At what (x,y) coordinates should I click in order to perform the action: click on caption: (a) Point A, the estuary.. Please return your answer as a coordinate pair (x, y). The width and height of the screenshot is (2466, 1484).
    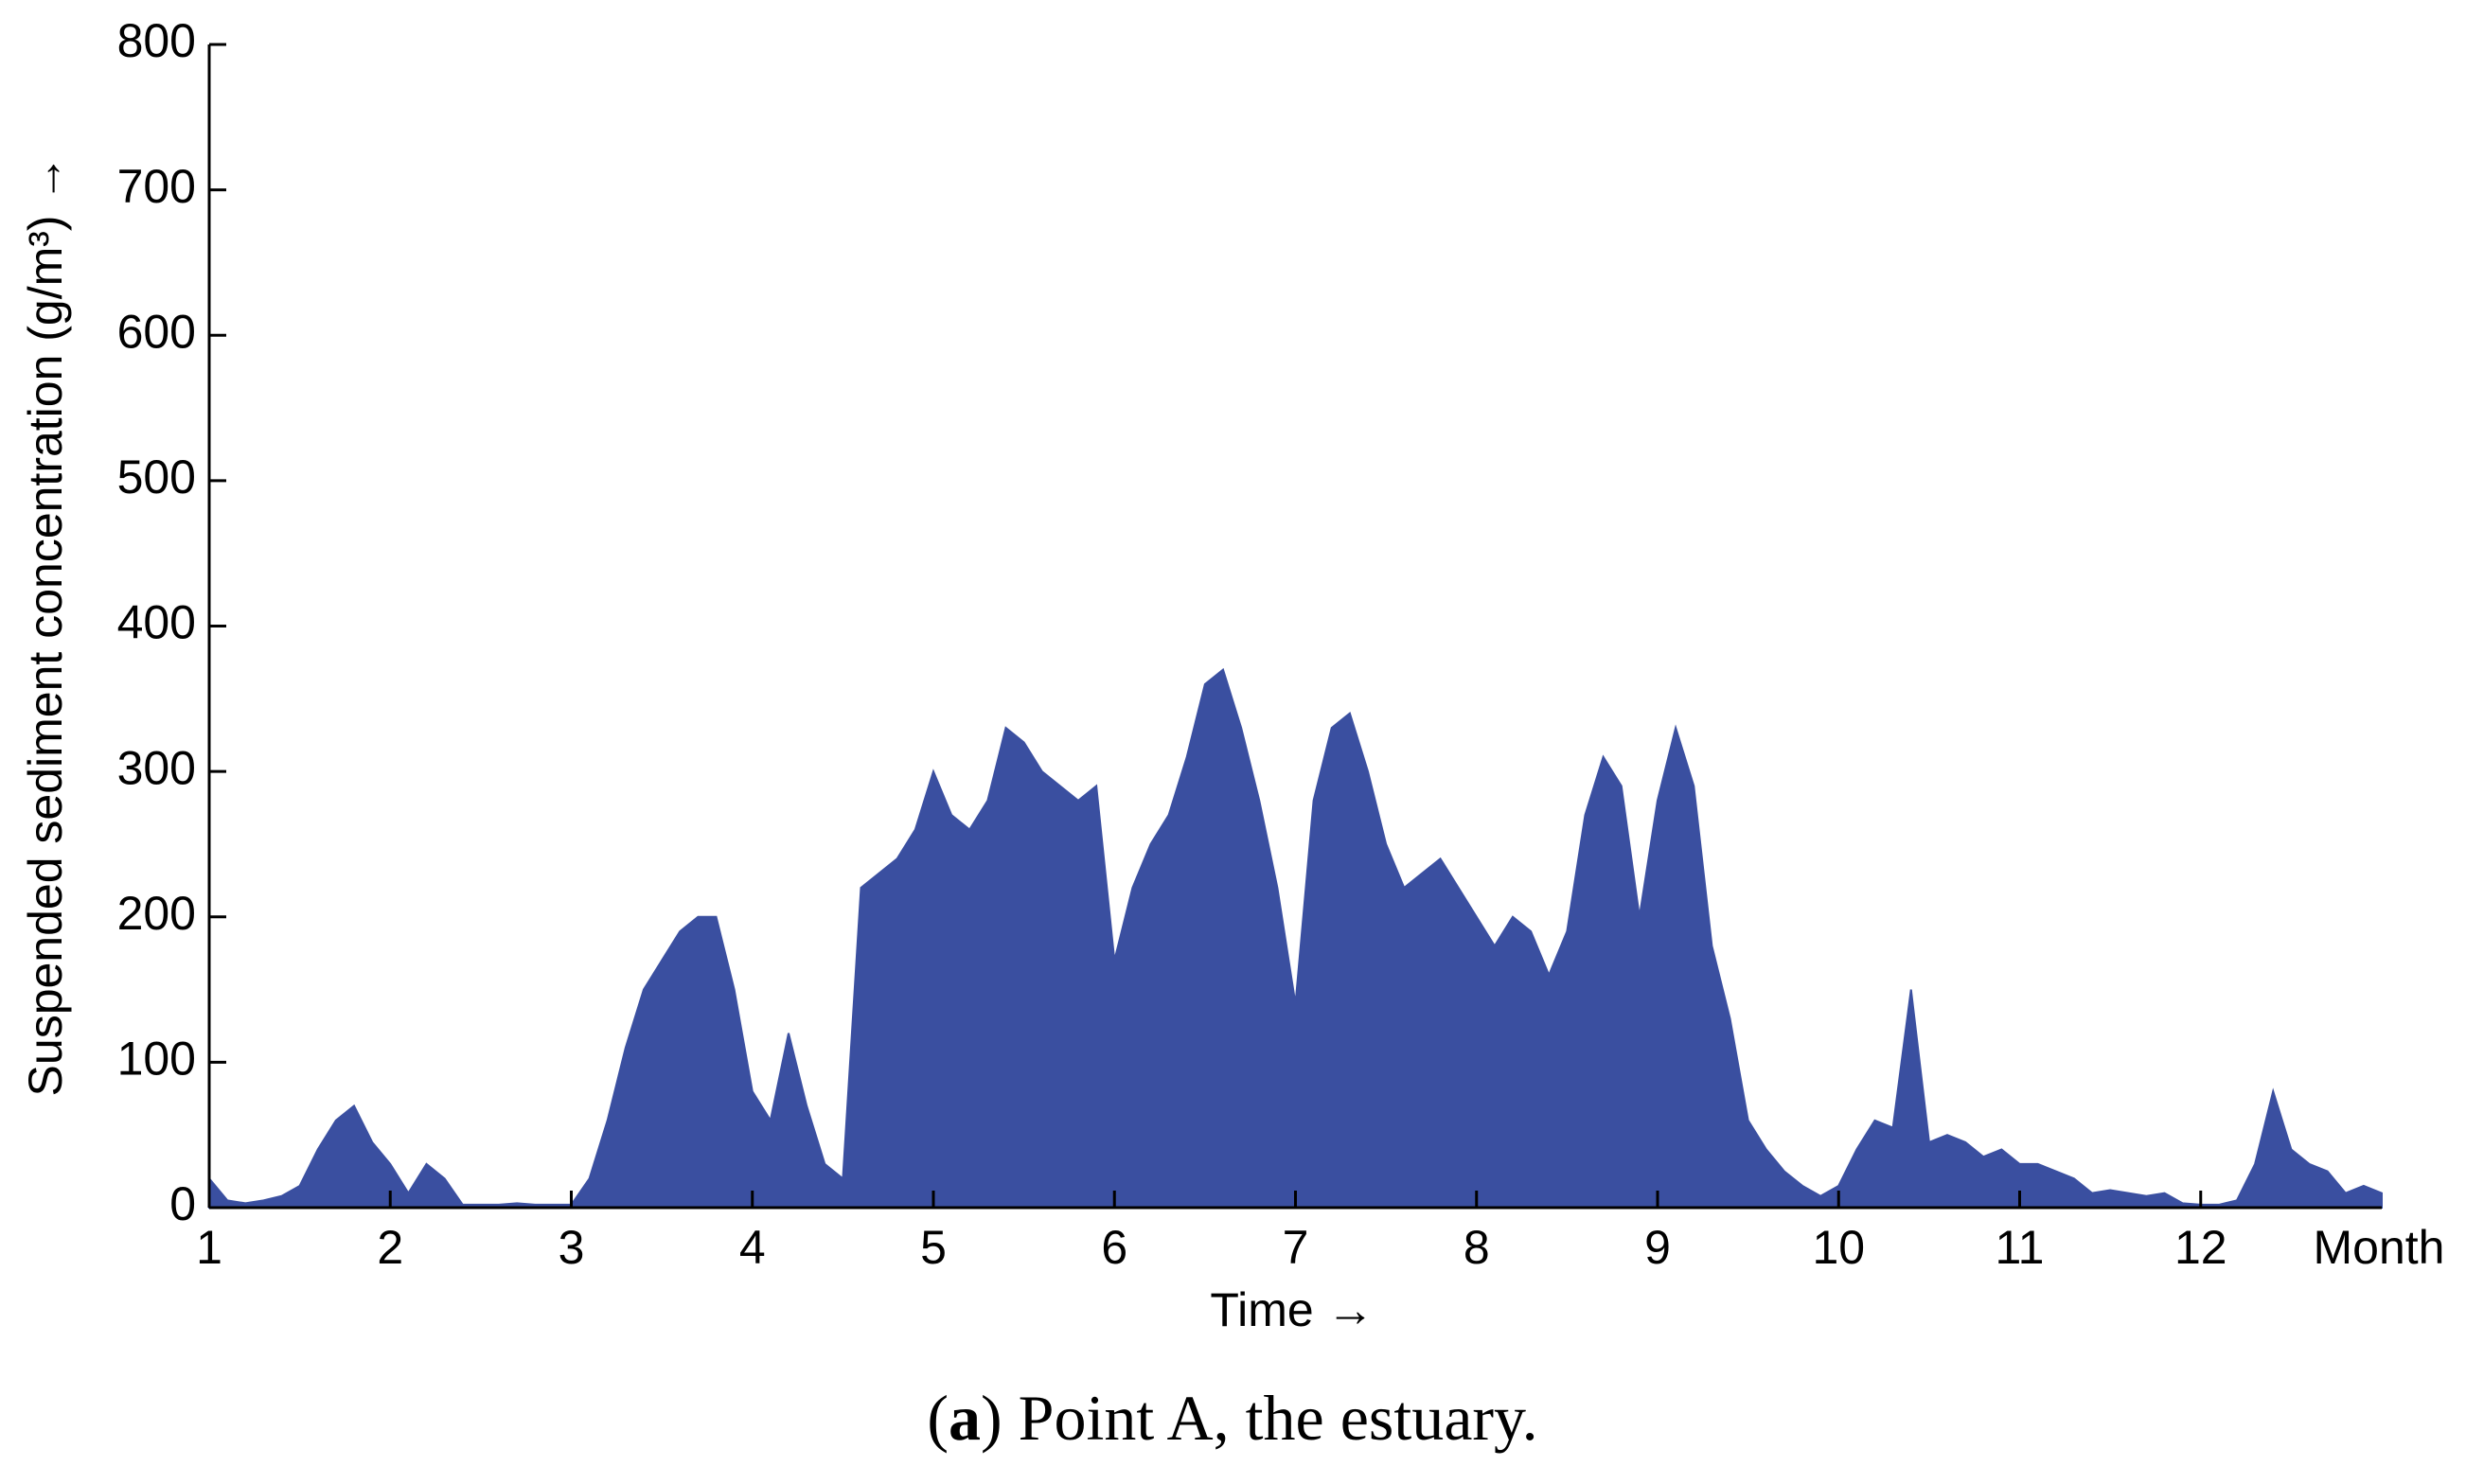
    Looking at the image, I should click on (1232, 1418).